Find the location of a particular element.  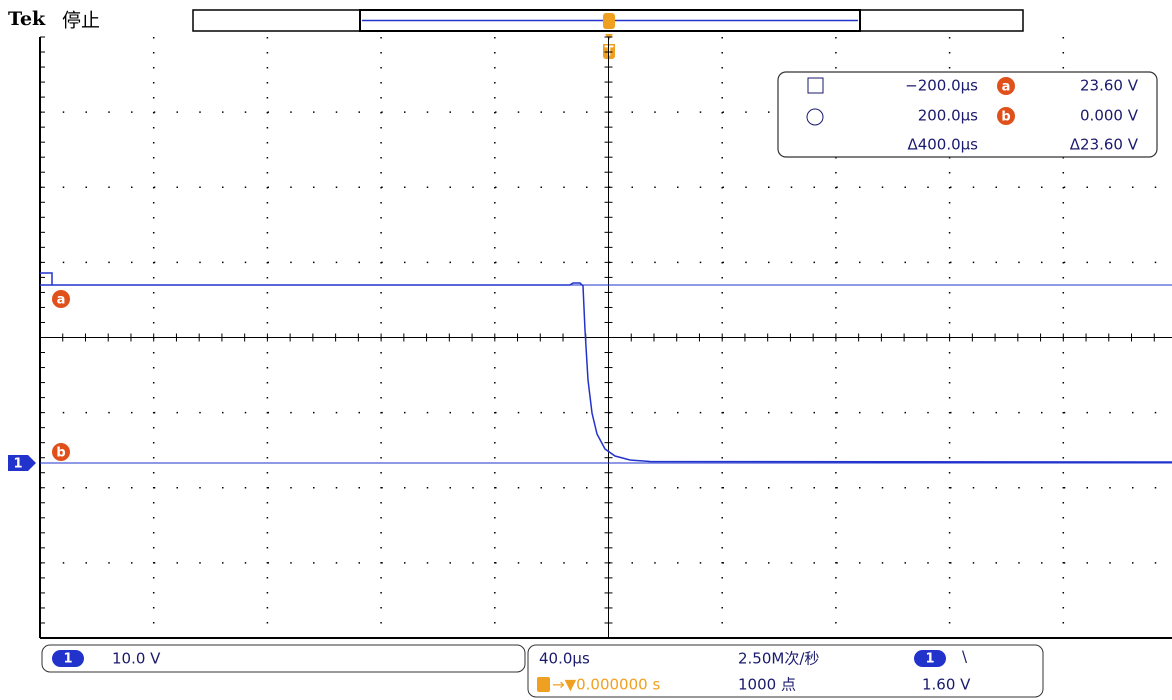

channel-badge is located at coordinates (68, 658).